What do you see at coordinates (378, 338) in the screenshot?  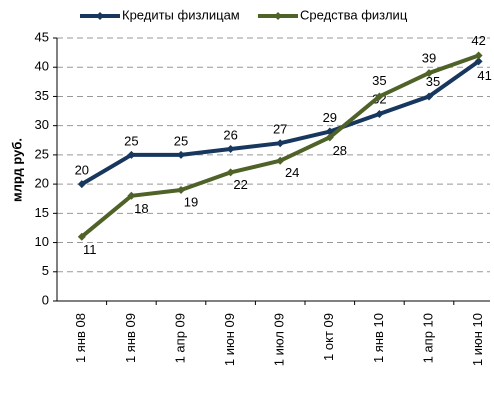 I see `x-tick-label: 1 янв 10` at bounding box center [378, 338].